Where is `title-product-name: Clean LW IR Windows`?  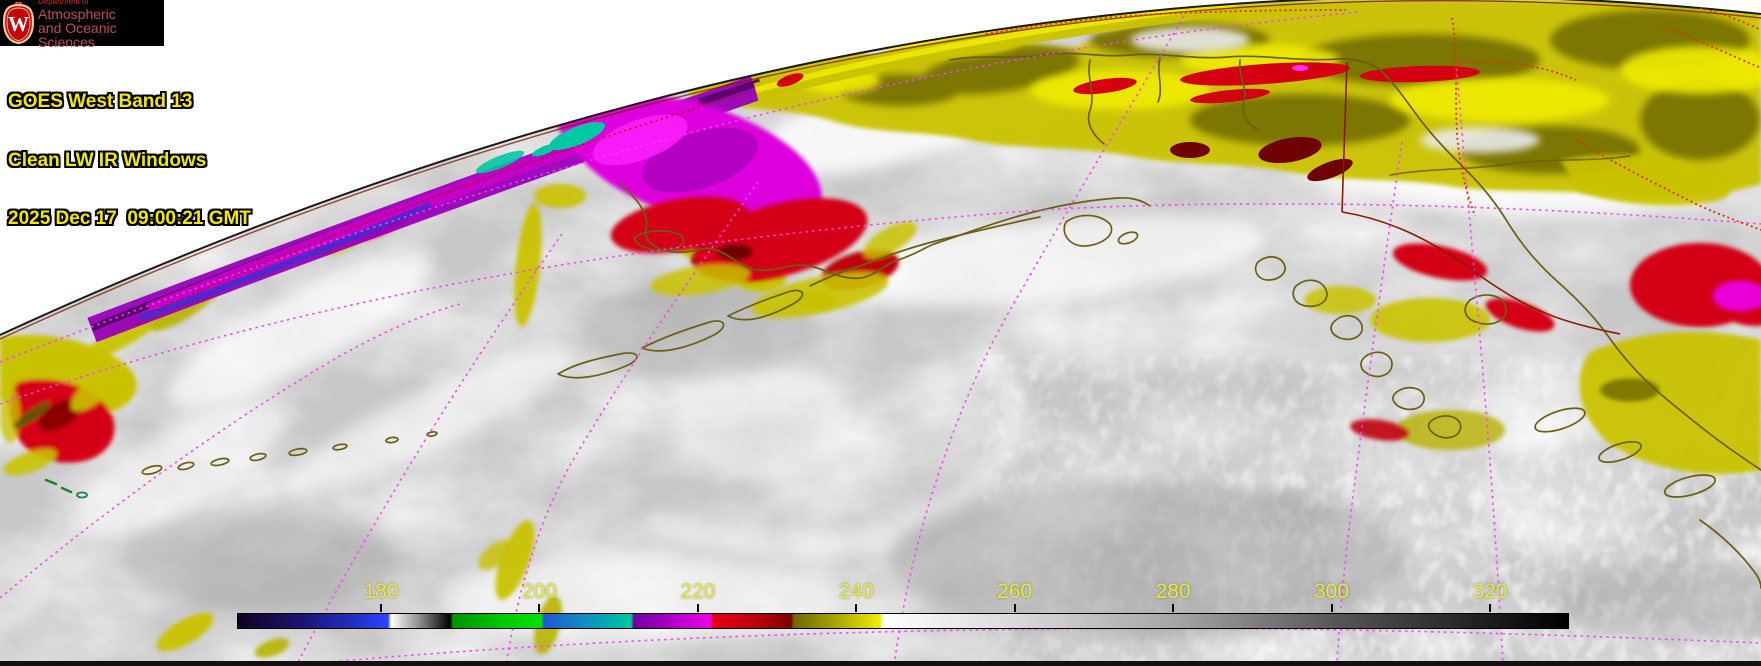 title-product-name: Clean LW IR Windows is located at coordinates (107, 160).